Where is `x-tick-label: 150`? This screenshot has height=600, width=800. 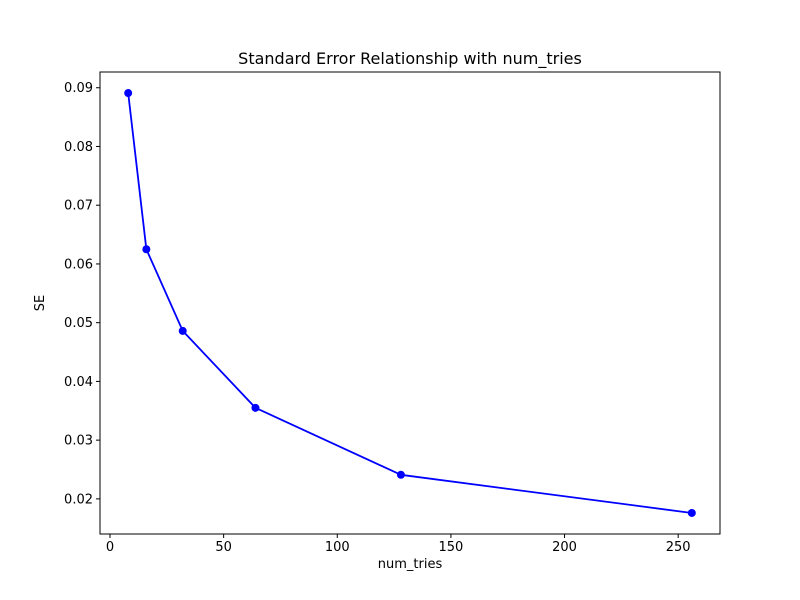
x-tick-label: 150 is located at coordinates (450, 547).